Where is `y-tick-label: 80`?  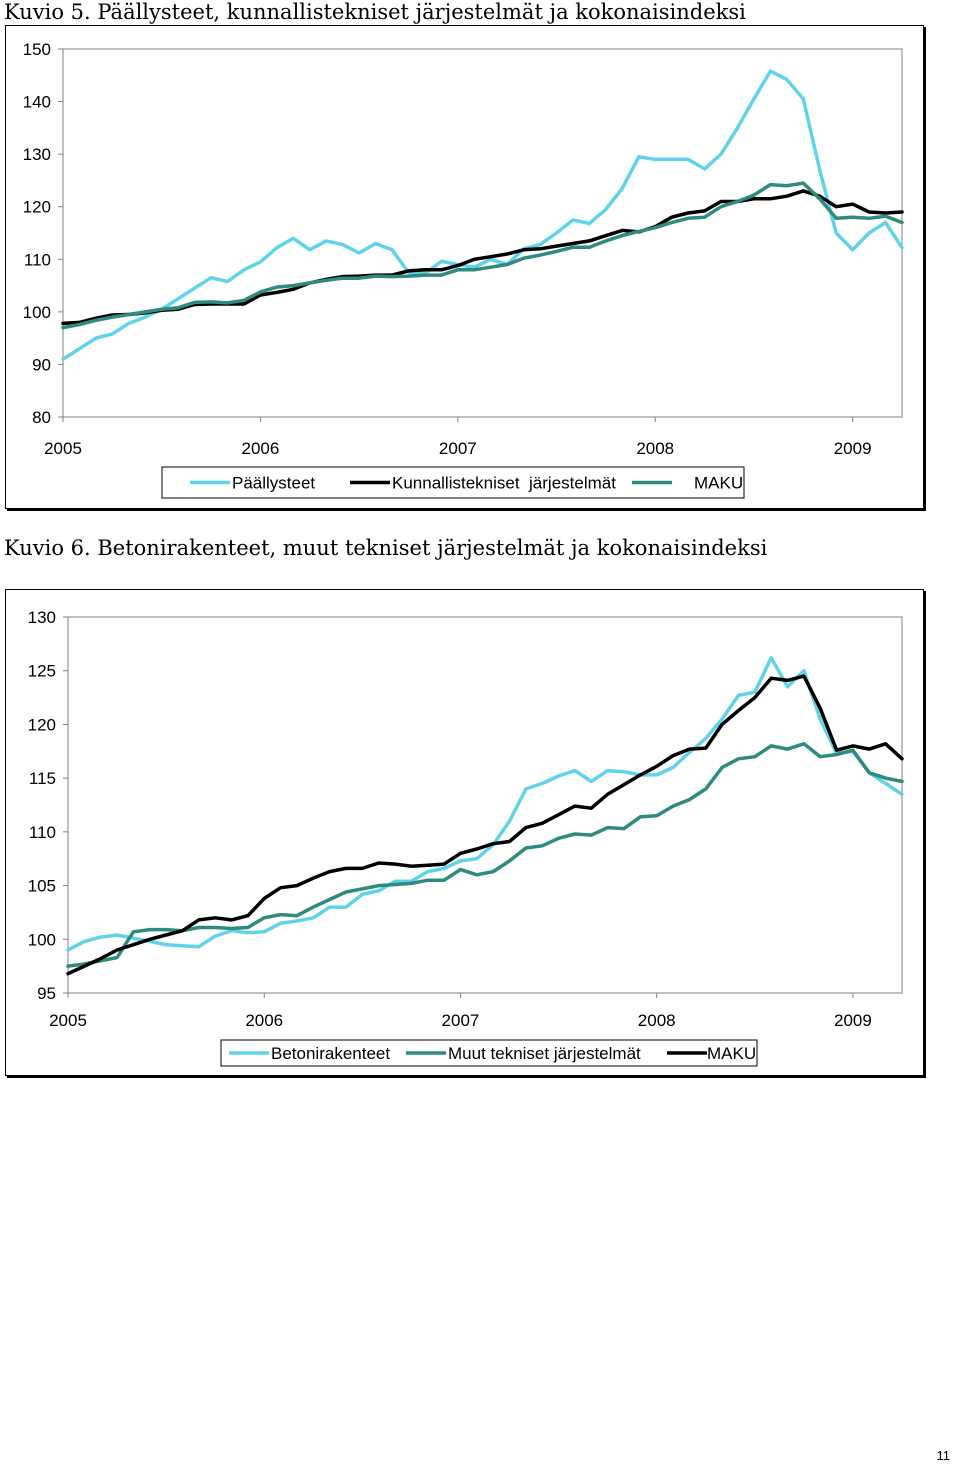 y-tick-label: 80 is located at coordinates (41, 417).